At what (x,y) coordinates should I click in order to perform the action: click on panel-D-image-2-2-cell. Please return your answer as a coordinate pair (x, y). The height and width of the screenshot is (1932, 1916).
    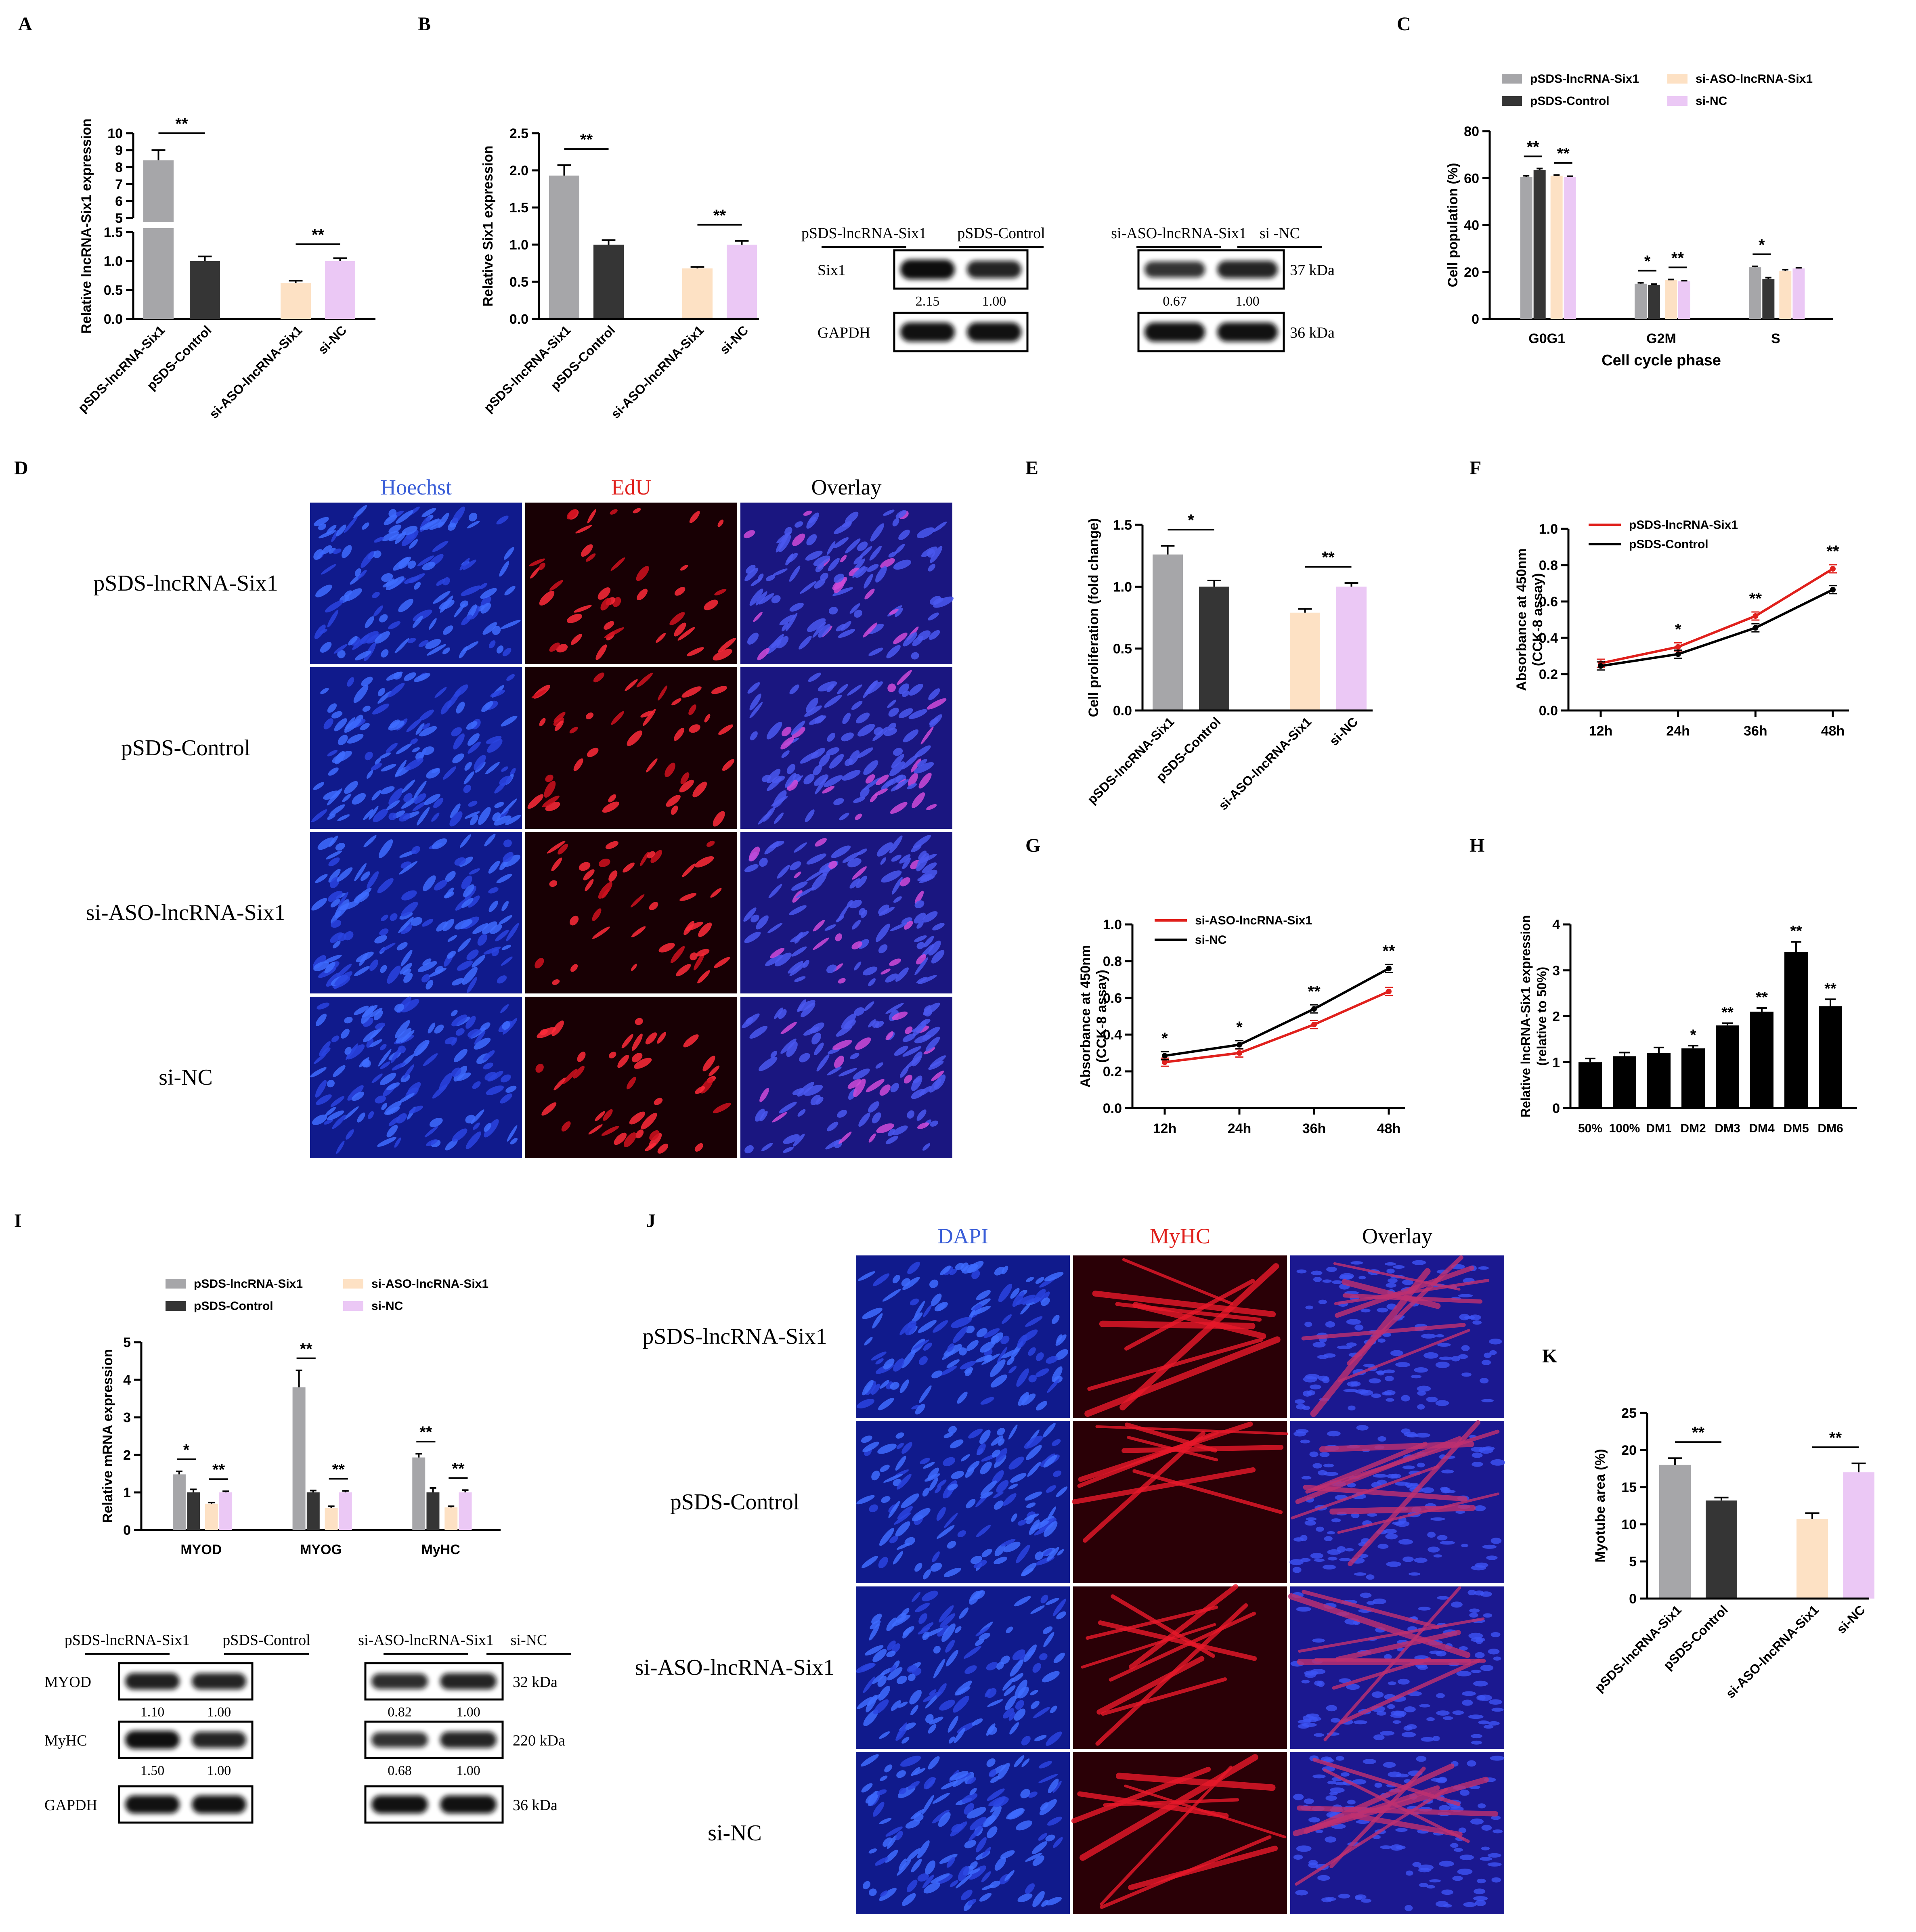
    Looking at the image, I should click on (663, 693).